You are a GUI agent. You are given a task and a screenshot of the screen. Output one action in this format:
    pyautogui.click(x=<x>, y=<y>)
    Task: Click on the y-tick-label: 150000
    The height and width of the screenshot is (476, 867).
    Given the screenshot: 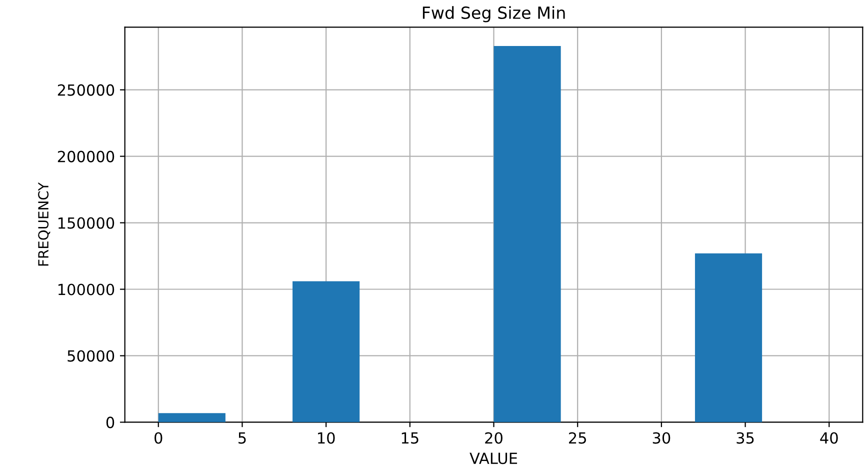 What is the action you would take?
    pyautogui.click(x=86, y=223)
    